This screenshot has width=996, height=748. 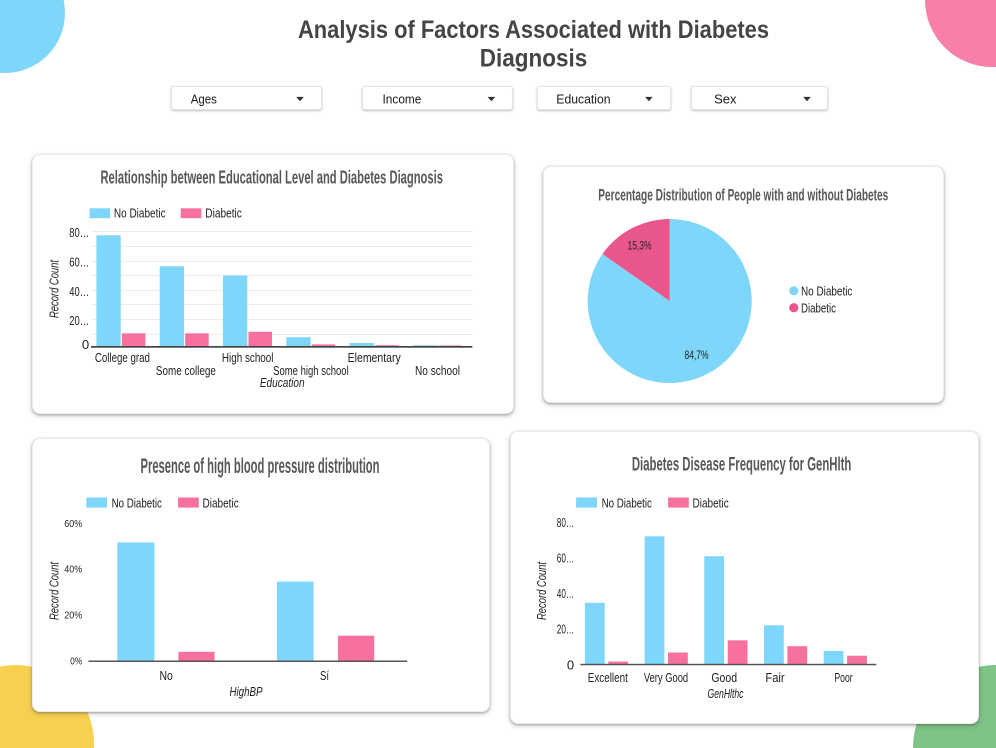 What do you see at coordinates (73, 524) in the screenshot?
I see `svg-text: 60%` at bounding box center [73, 524].